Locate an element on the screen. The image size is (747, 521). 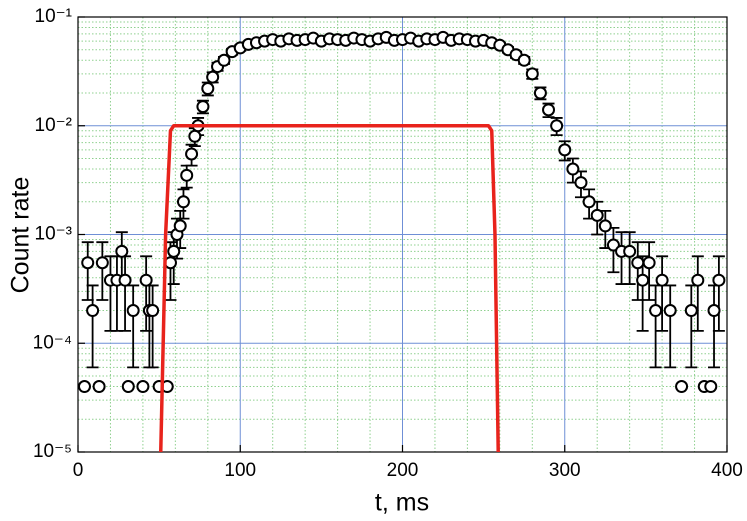
x-tick-label: 400 is located at coordinates (727, 470).